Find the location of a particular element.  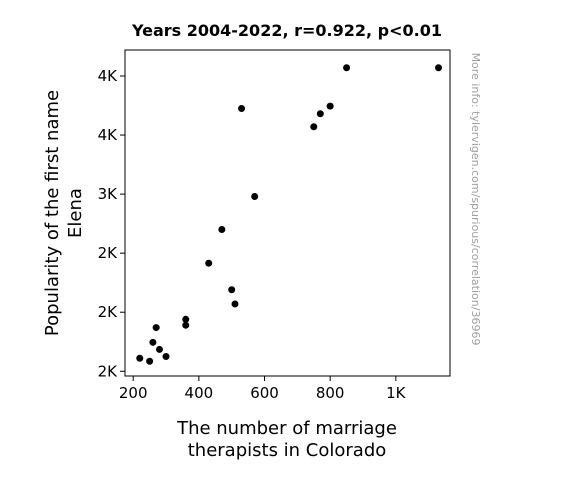

x-tick-label: 200 is located at coordinates (133, 393).